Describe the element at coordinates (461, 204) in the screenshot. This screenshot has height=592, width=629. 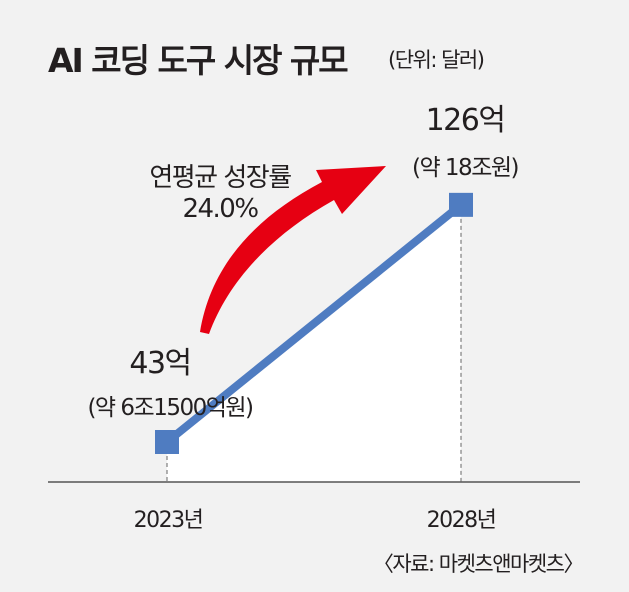
I see `data-point-2028` at that location.